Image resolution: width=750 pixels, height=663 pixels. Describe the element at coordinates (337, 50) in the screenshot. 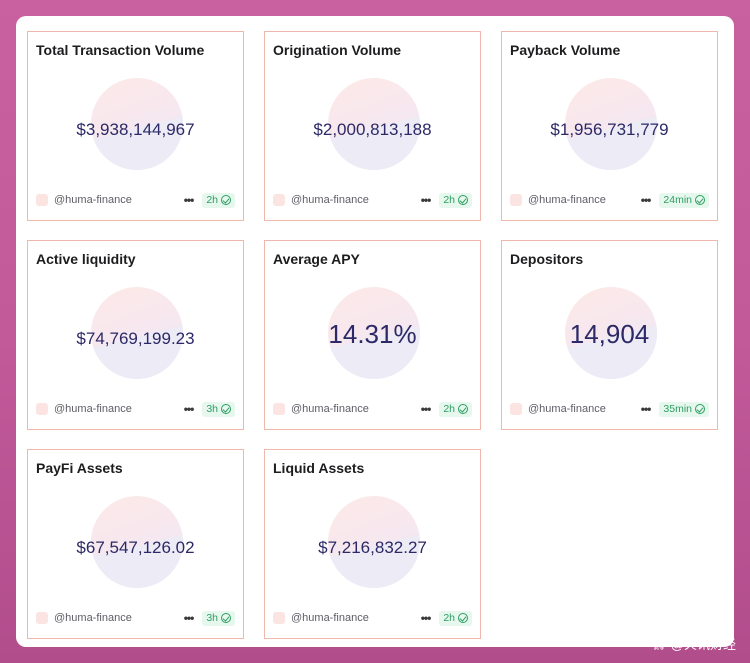

I see `card-title: Origination Volume` at that location.